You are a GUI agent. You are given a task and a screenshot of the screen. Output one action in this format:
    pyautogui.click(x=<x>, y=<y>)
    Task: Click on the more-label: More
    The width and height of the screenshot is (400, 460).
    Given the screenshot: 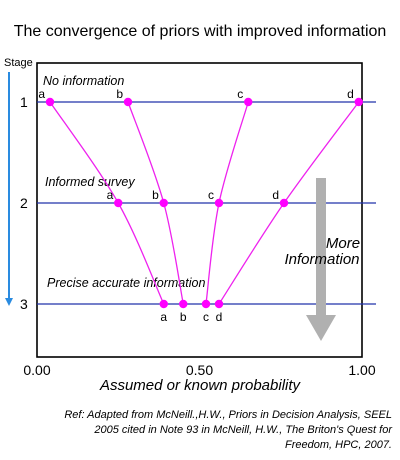 What is the action you would take?
    pyautogui.click(x=343, y=243)
    